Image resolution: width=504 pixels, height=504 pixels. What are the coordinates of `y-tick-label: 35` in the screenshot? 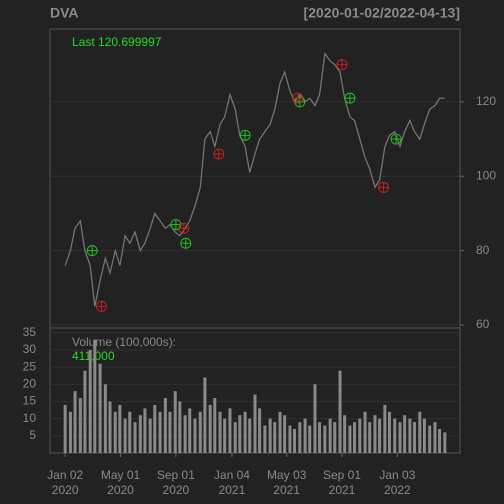 It's located at (30, 332).